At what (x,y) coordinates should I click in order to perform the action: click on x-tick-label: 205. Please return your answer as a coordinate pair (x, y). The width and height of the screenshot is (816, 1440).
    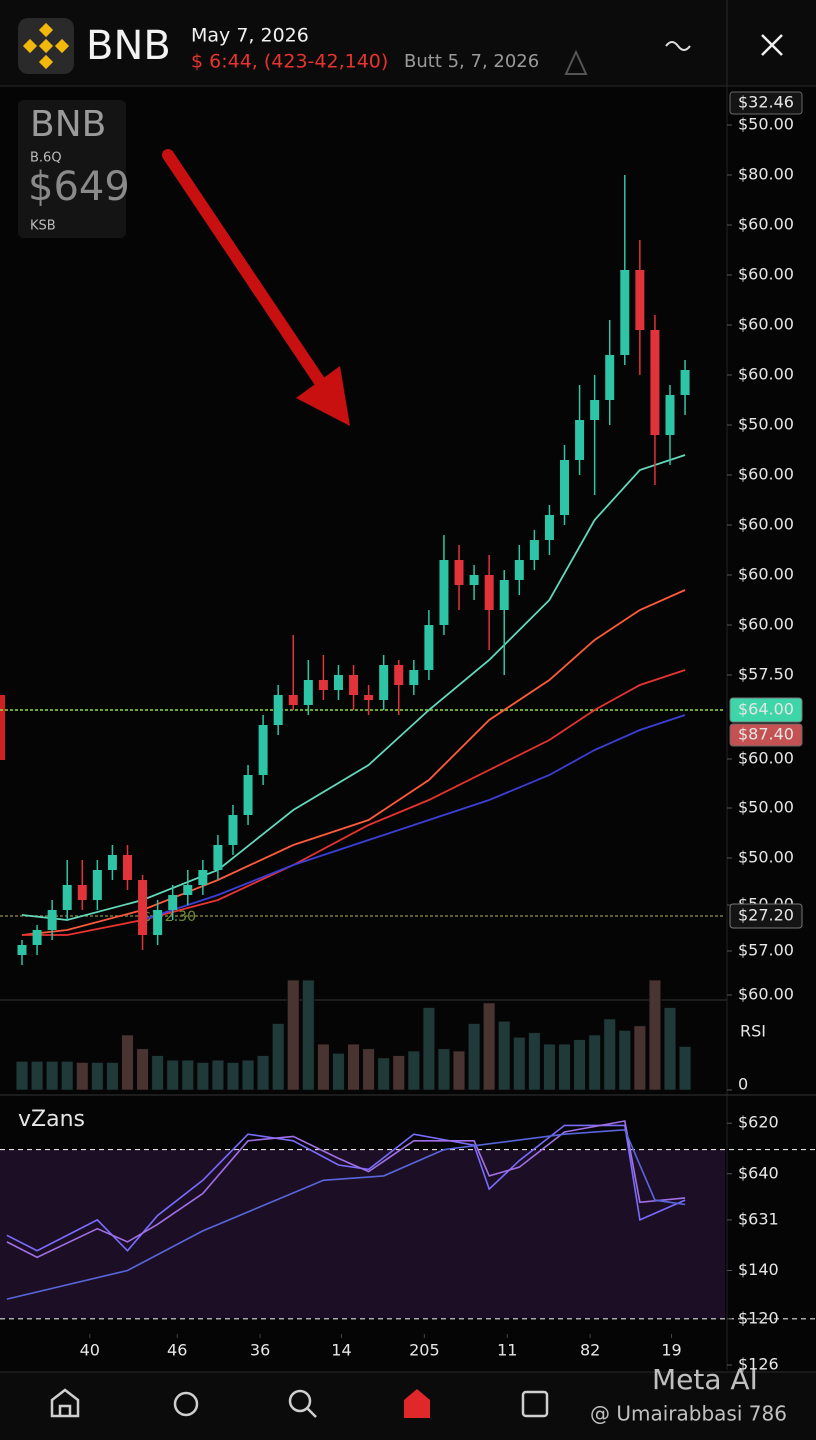
    Looking at the image, I should click on (424, 1350).